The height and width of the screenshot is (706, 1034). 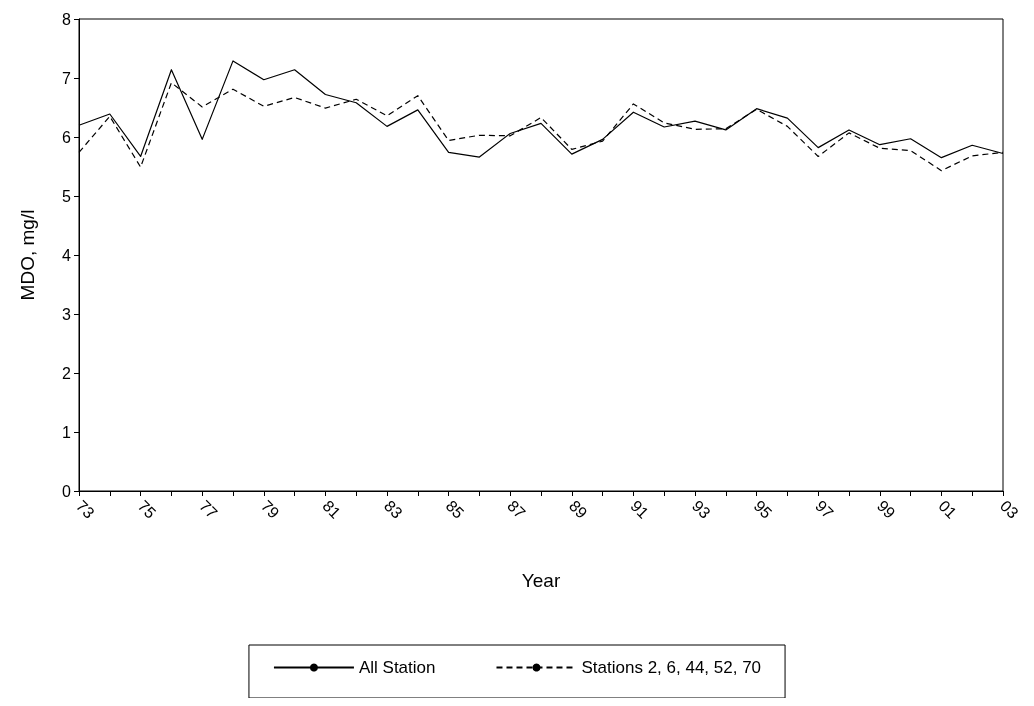 I want to click on x-tick-label: 79, so click(x=270, y=509).